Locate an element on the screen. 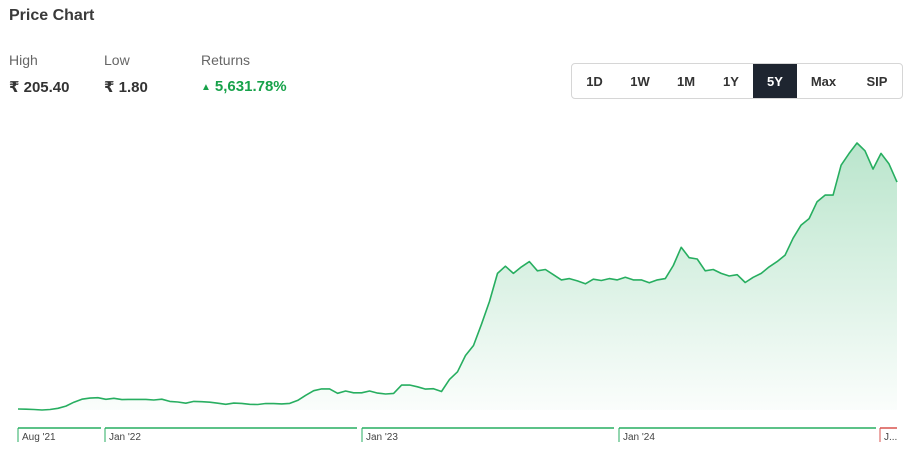 Image resolution: width=913 pixels, height=456 pixels. returns-stat: Returns ▲ 5,631.78% is located at coordinates (244, 73).